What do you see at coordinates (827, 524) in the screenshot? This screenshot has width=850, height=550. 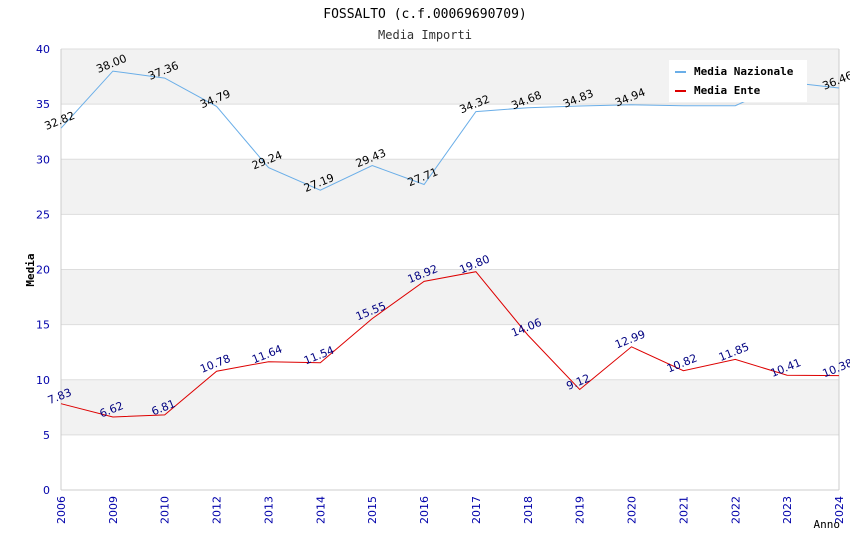 I see `x-axis-label: Anno` at bounding box center [827, 524].